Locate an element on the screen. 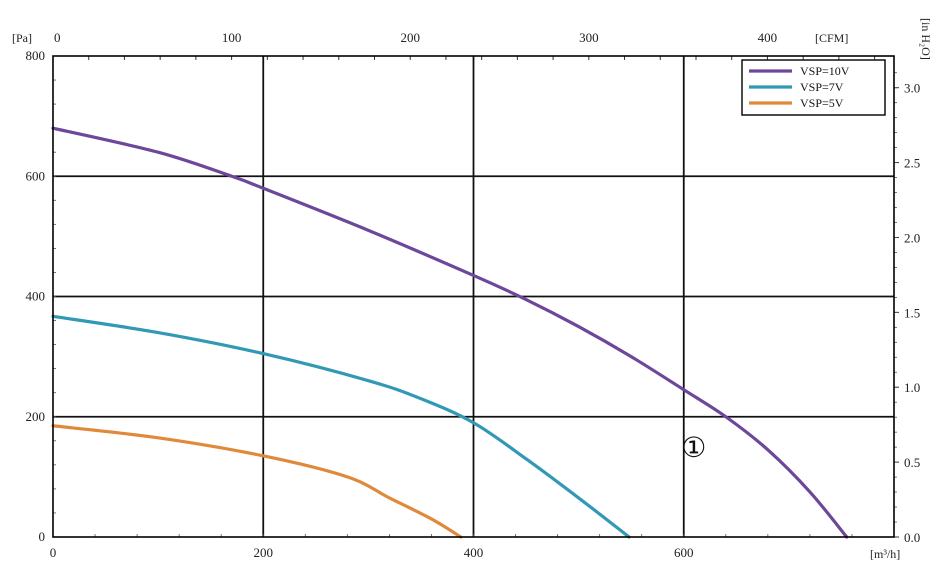 The height and width of the screenshot is (583, 940). top-axis-unit: [CFM] is located at coordinates (831, 38).